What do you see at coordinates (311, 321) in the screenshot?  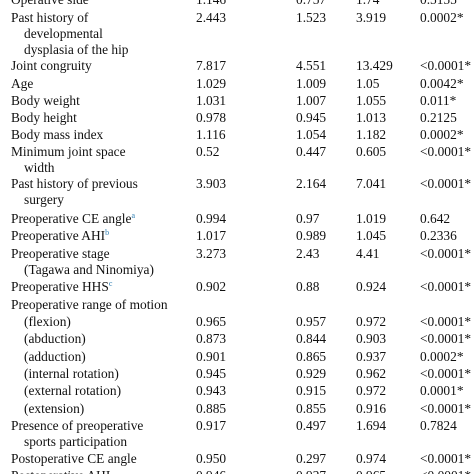 I see `ci-lower-cell: 0.957` at bounding box center [311, 321].